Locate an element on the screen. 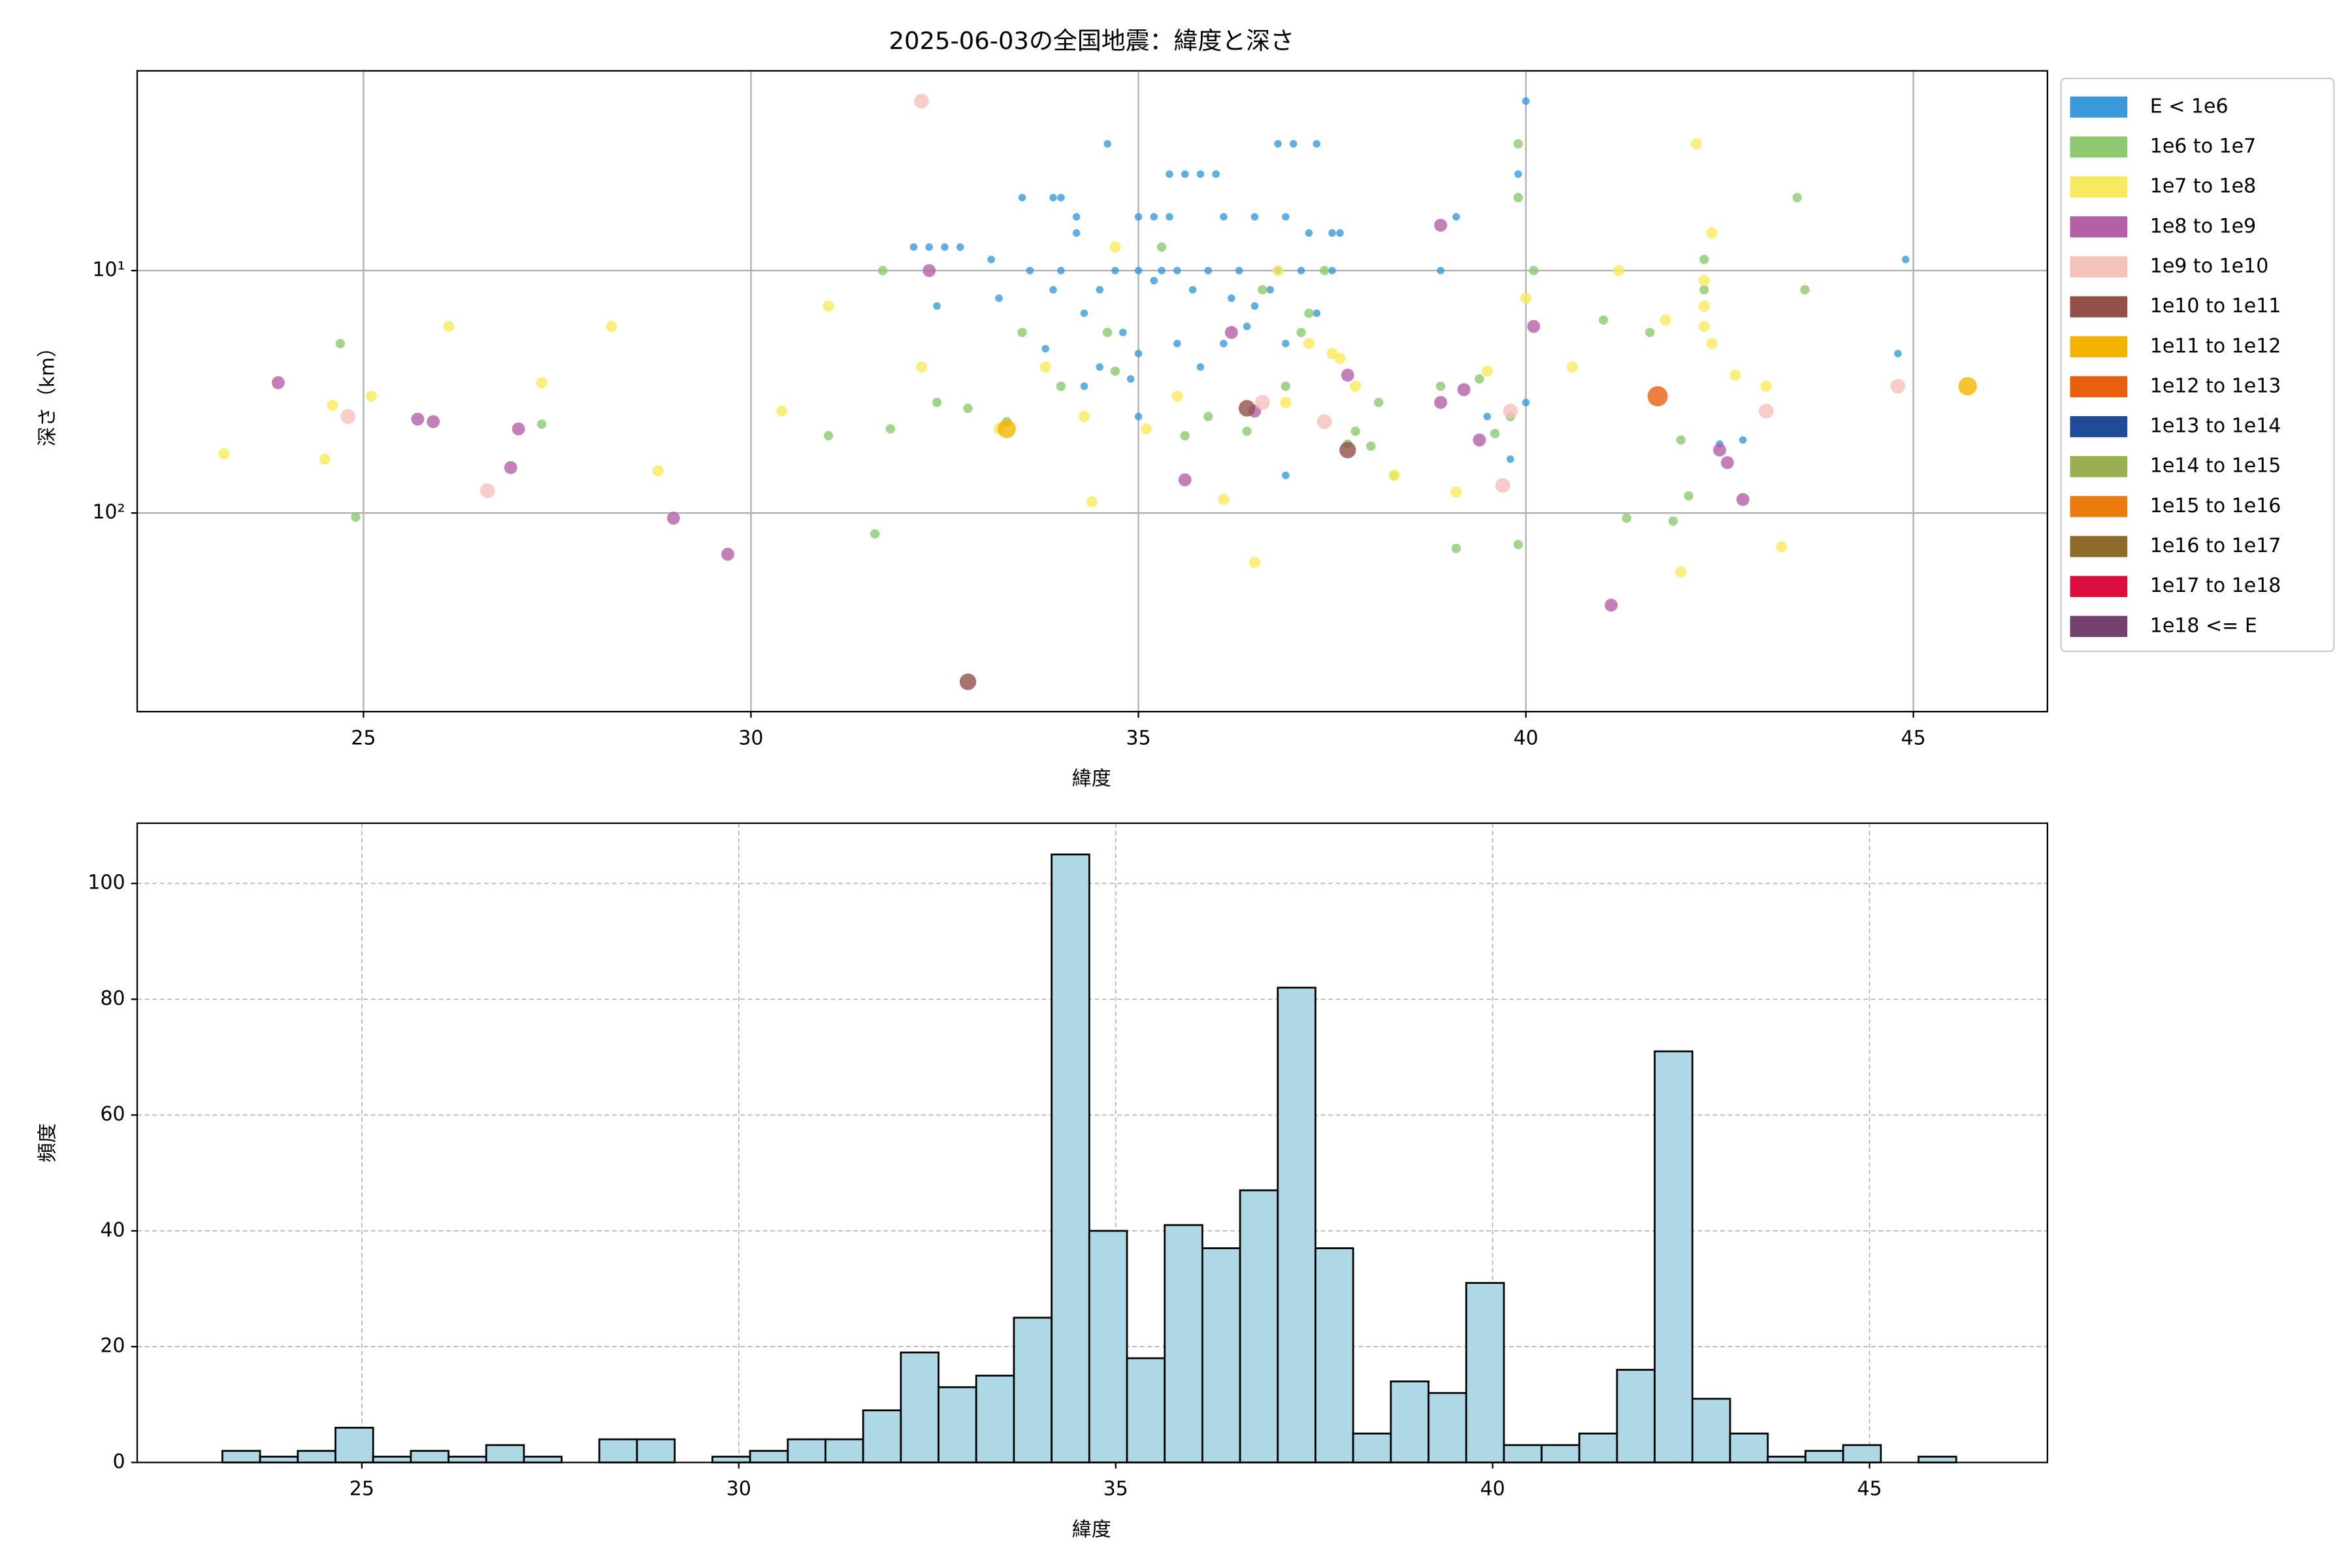 Image resolution: width=2352 pixels, height=1568 pixels. legend-label: E < 1e6 is located at coordinates (2189, 106).